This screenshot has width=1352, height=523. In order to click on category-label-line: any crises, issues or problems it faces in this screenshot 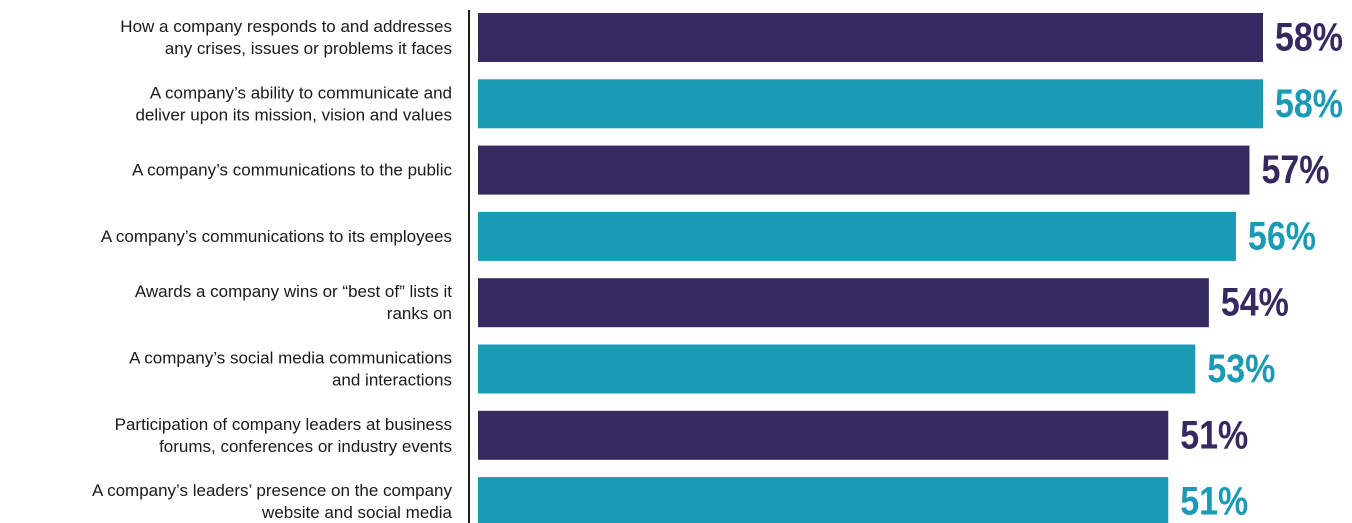, I will do `click(308, 48)`.